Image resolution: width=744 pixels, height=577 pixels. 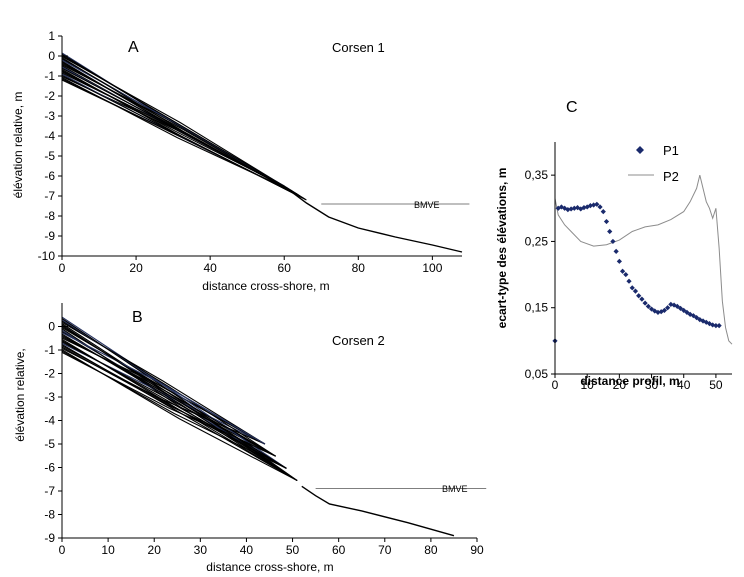 I want to click on y-tick-label: -10, so click(x=47, y=256).